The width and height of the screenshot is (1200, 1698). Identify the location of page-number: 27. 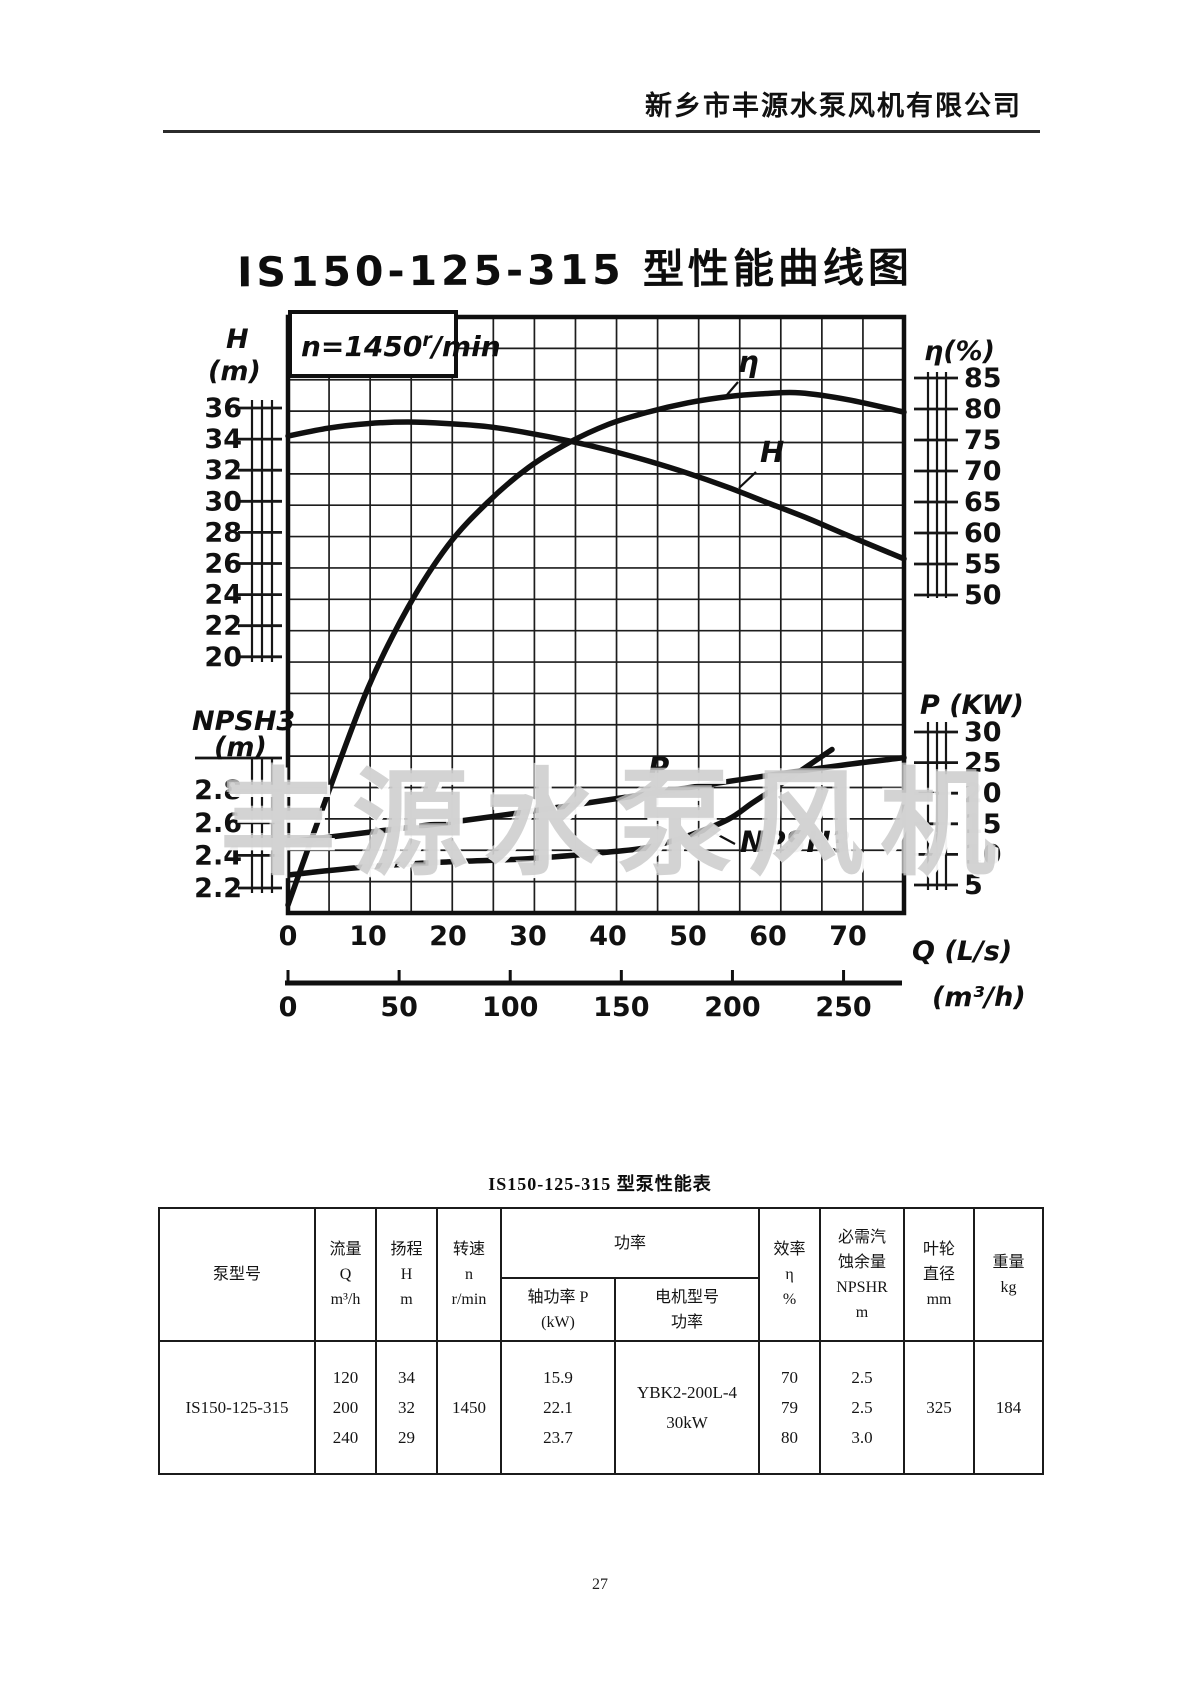
(600, 1584).